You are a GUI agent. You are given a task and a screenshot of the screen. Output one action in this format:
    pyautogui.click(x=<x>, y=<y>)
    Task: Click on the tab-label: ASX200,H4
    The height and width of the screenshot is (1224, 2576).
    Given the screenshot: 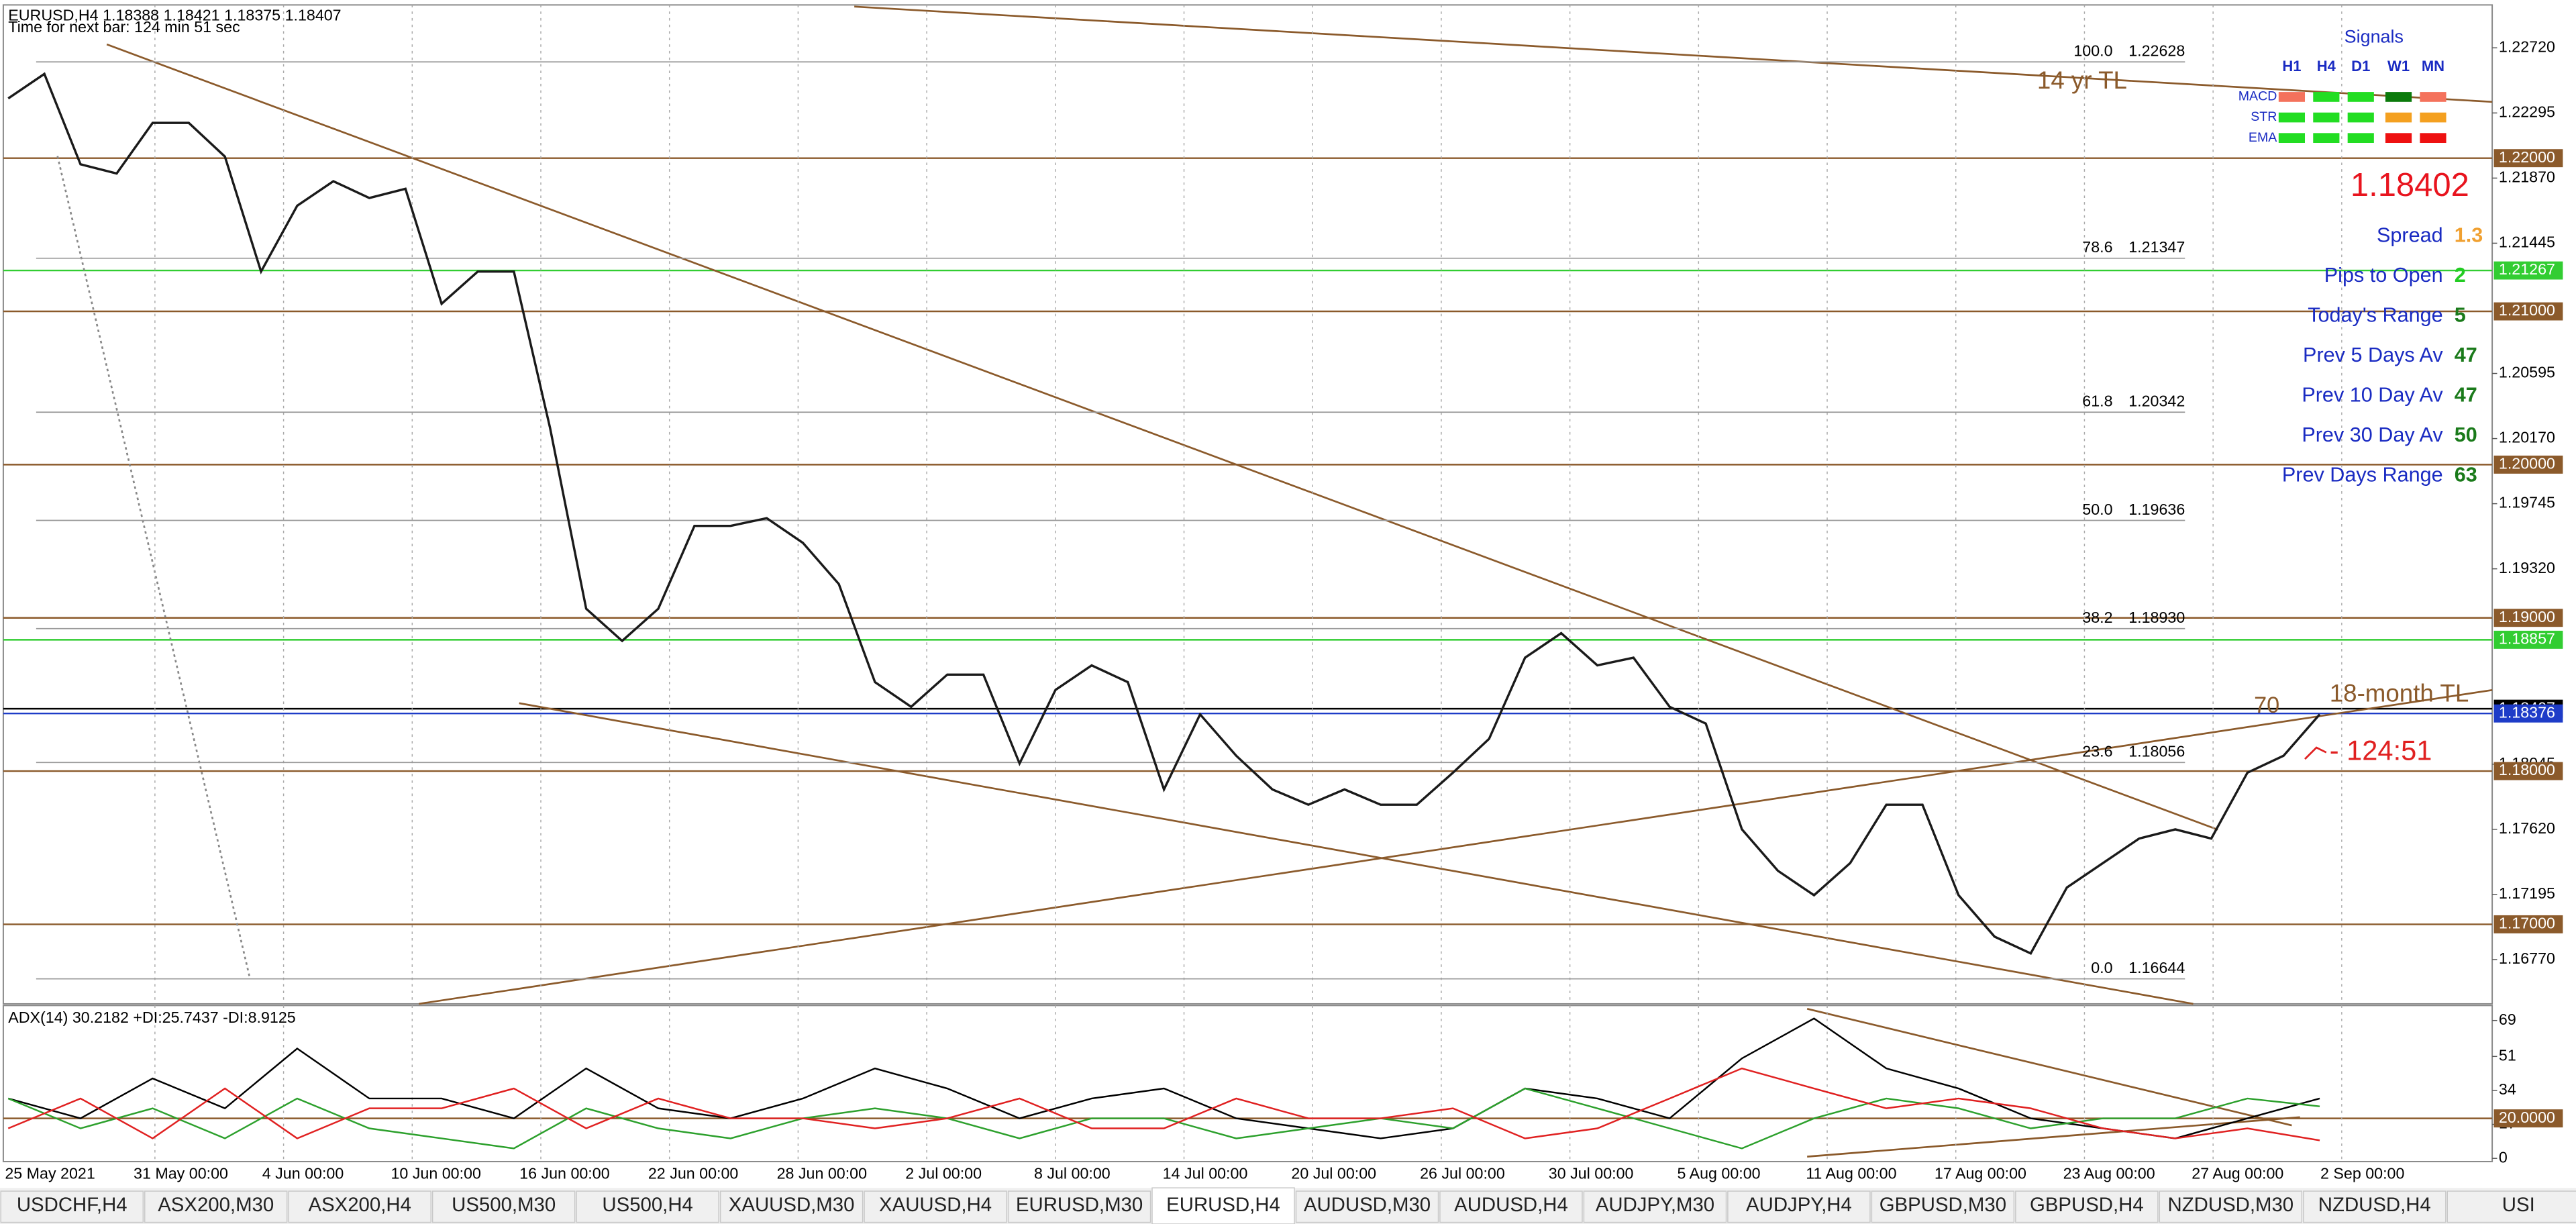 What is the action you would take?
    pyautogui.click(x=359, y=1205)
    